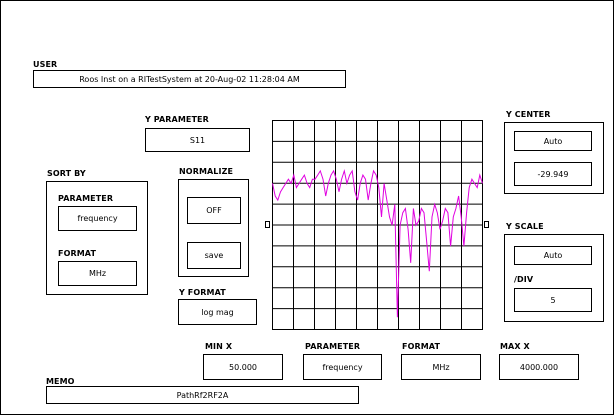 The height and width of the screenshot is (415, 614). I want to click on y-center-mode-button: Auto, so click(553, 141).